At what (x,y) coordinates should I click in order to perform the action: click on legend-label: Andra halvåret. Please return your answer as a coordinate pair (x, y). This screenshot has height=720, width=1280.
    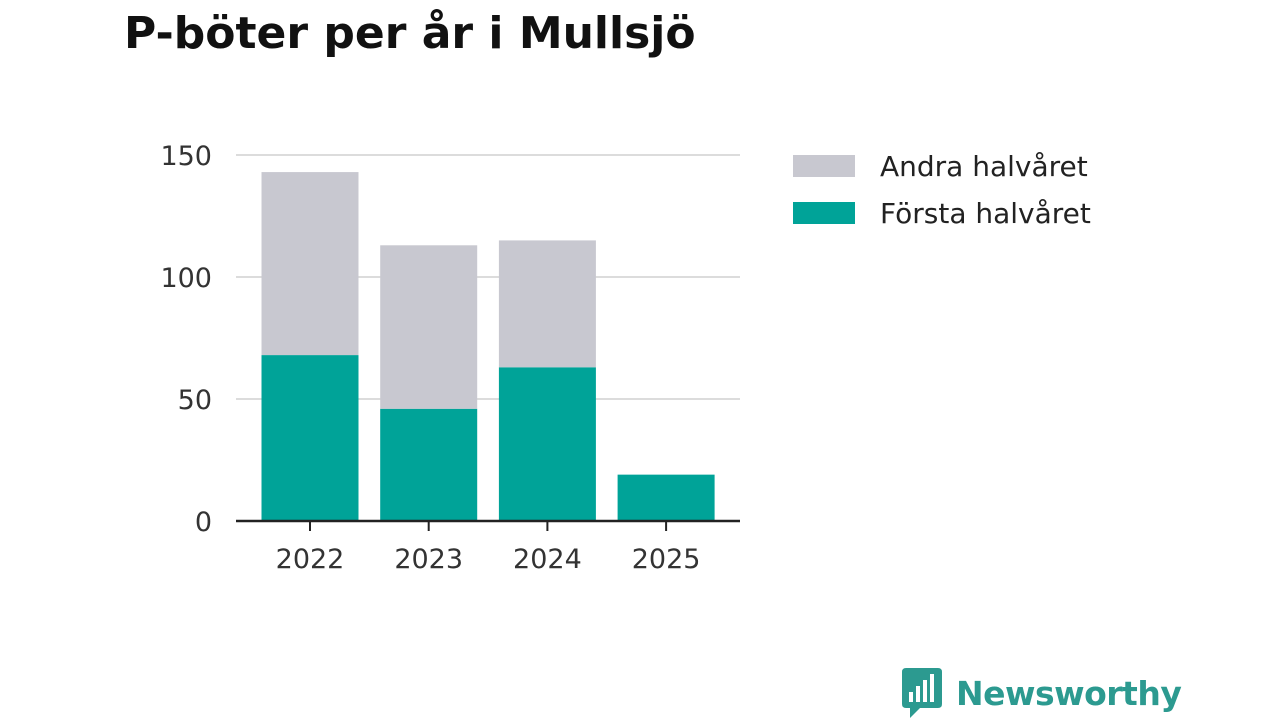
    Looking at the image, I should click on (984, 166).